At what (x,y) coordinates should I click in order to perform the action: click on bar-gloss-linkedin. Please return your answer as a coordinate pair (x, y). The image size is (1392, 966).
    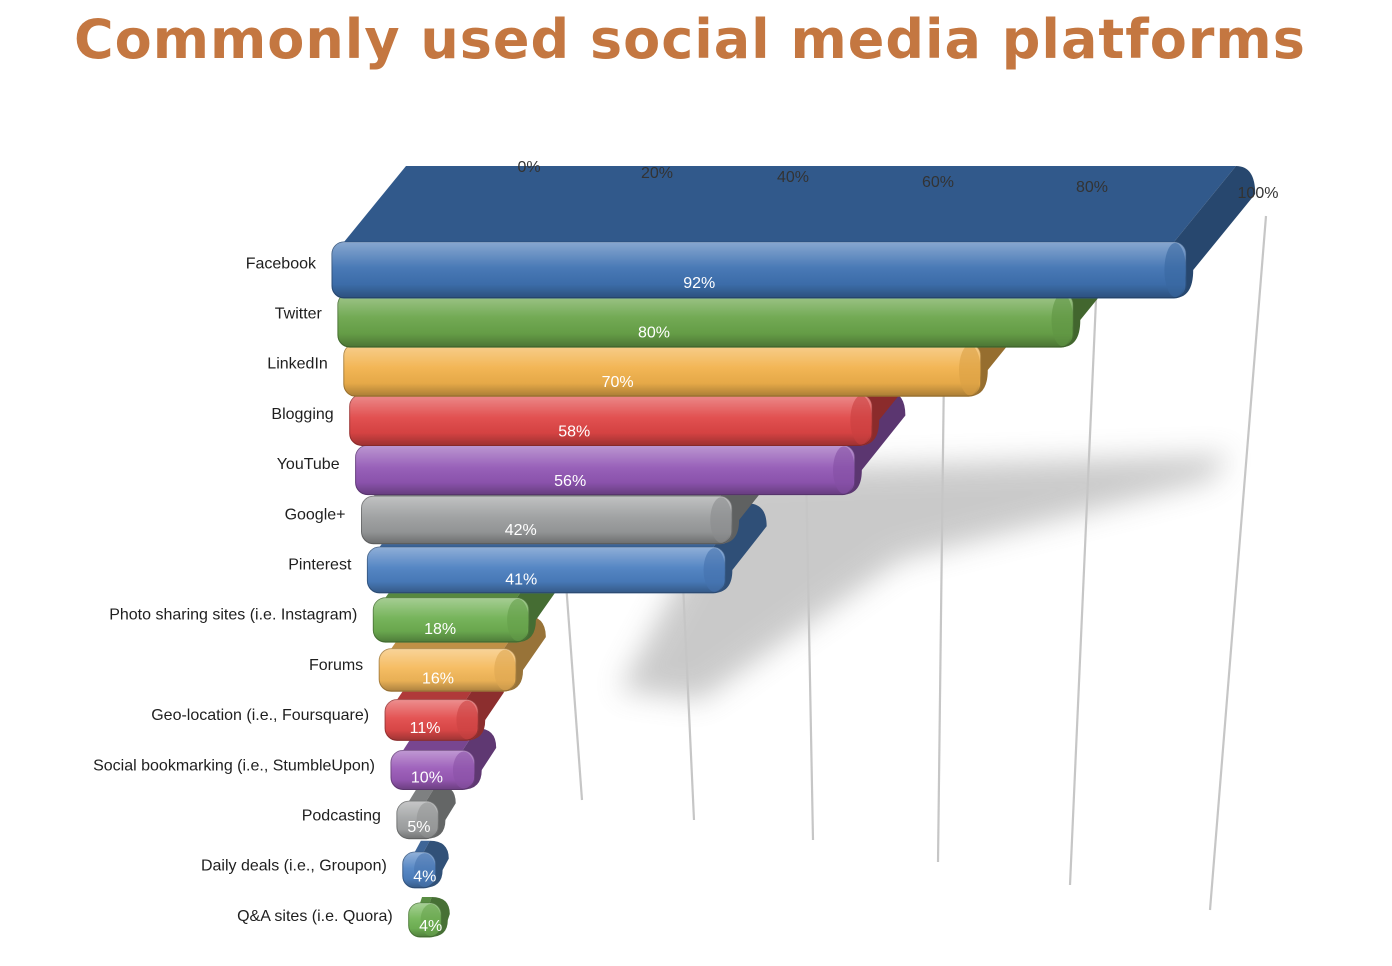
    Looking at the image, I should click on (662, 370).